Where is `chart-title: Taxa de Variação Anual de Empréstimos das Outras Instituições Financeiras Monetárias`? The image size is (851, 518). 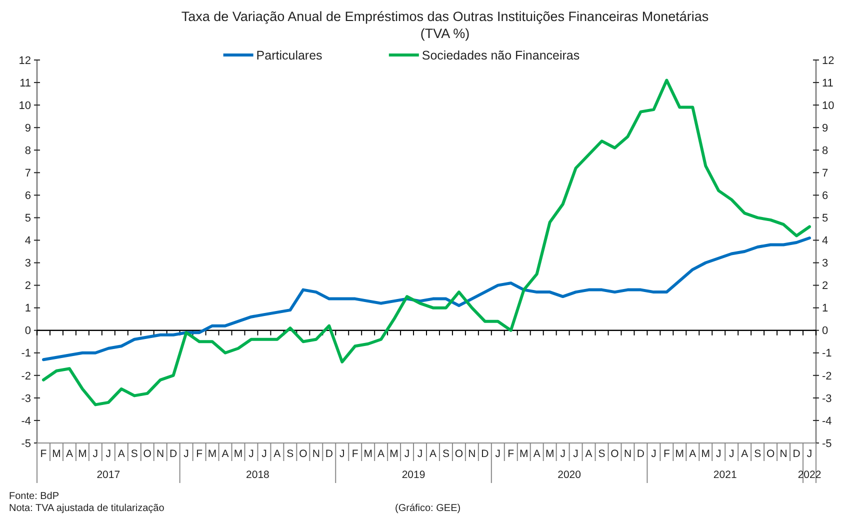 chart-title: Taxa de Variação Anual de Empréstimos das Outras Instituições Financeiras Monetárias is located at coordinates (445, 16).